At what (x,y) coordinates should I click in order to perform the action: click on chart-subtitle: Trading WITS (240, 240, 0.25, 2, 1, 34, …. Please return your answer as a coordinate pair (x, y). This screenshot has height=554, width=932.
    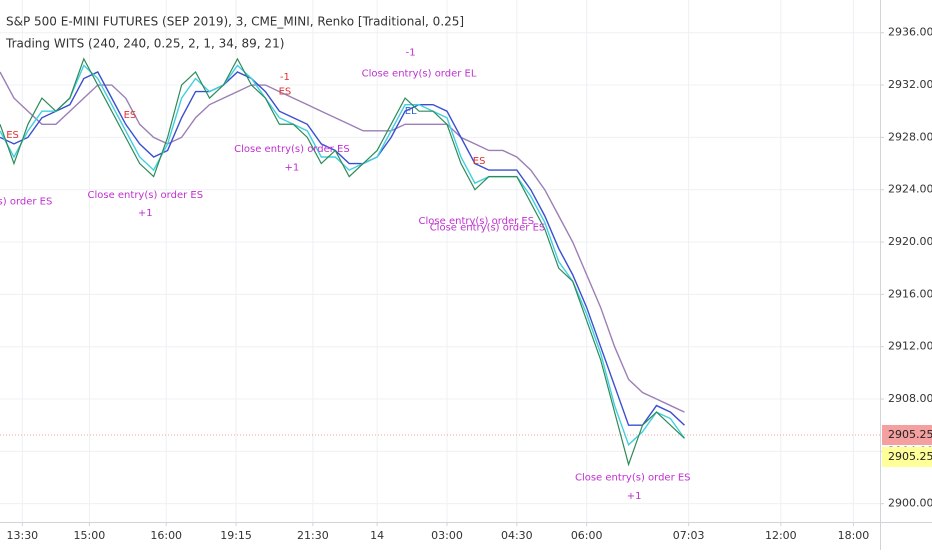
    Looking at the image, I should click on (144, 44).